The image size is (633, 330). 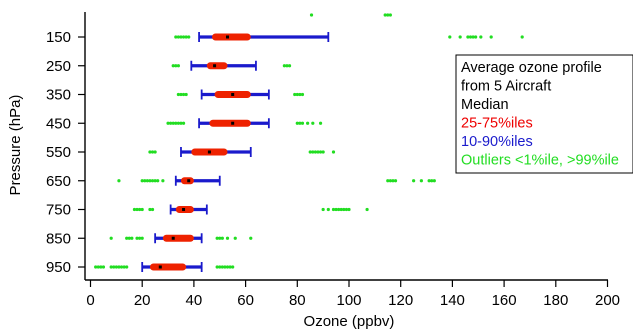 What do you see at coordinates (504, 300) in the screenshot?
I see `x-tick-label: 160` at bounding box center [504, 300].